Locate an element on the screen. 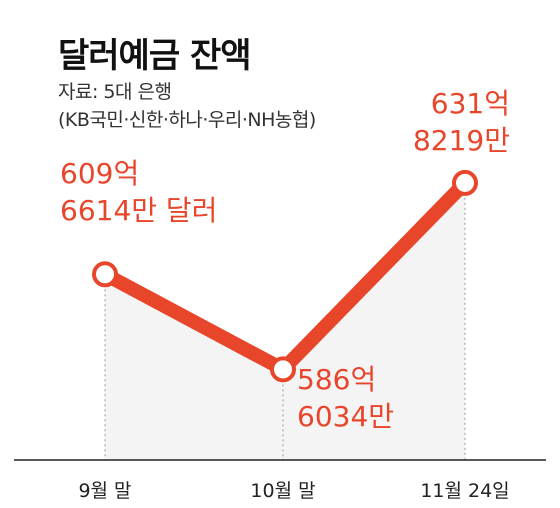 The image size is (560, 508). source-note: 자료: 5대 은행 (KB국민·신한·하나·우리·NH농협) is located at coordinates (187, 106).